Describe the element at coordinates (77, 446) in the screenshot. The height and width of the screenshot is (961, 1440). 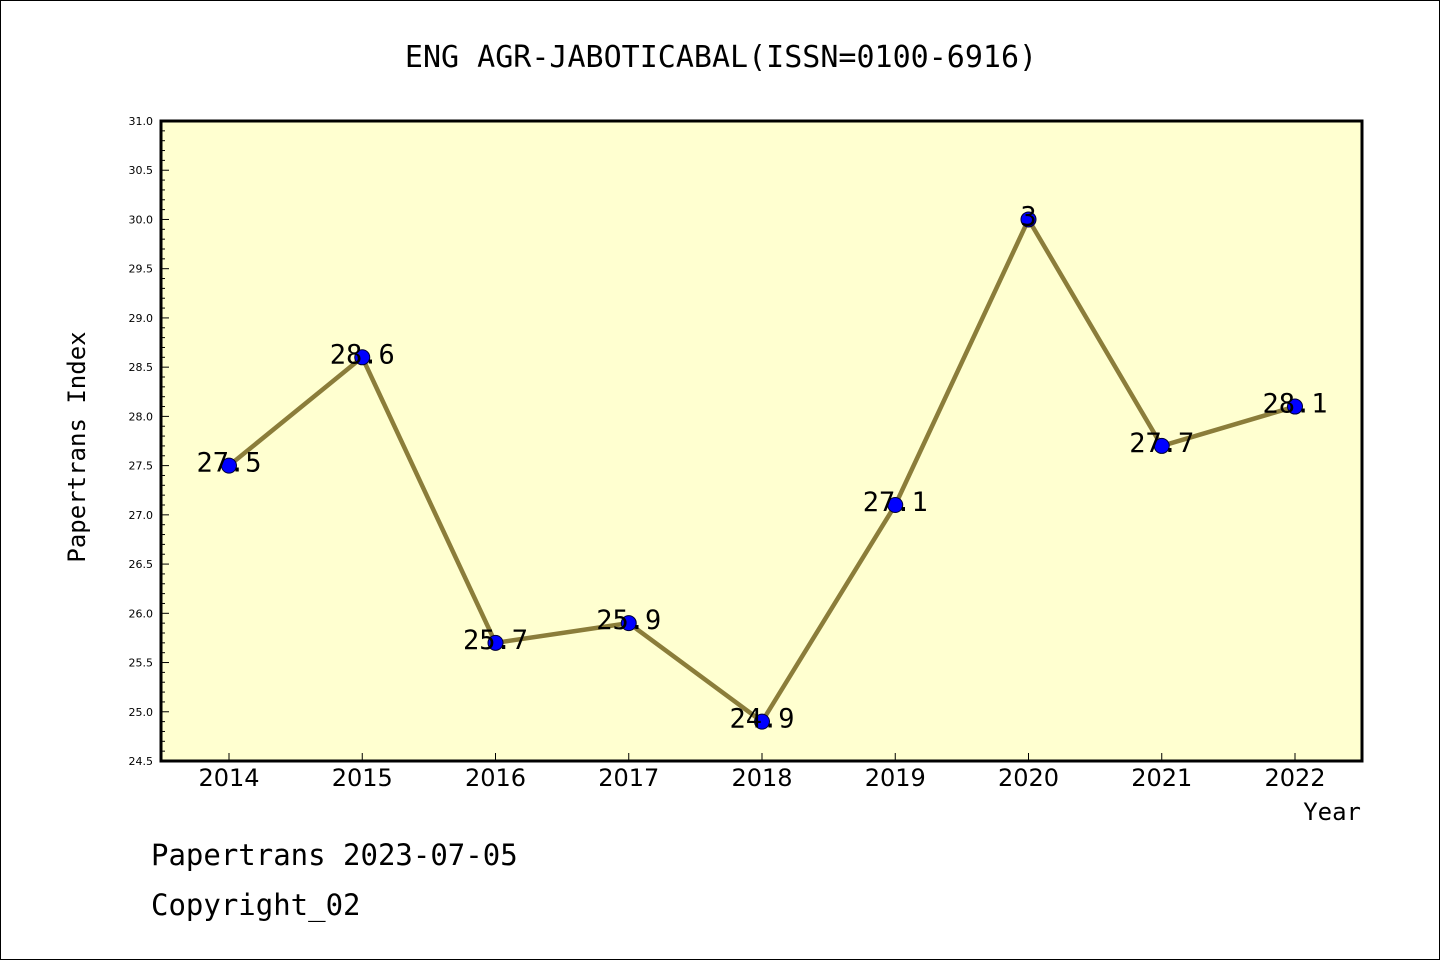
I see `y-axis-label: Papertrans Index` at that location.